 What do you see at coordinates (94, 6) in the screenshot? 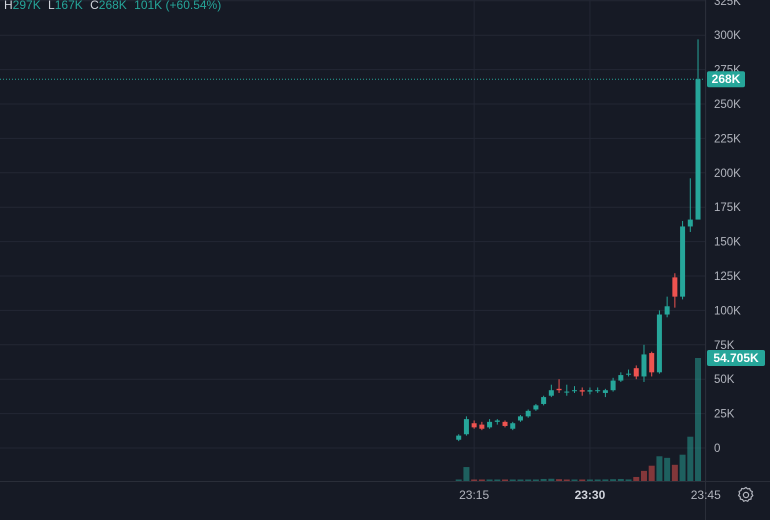
I see `close-label: C` at bounding box center [94, 6].